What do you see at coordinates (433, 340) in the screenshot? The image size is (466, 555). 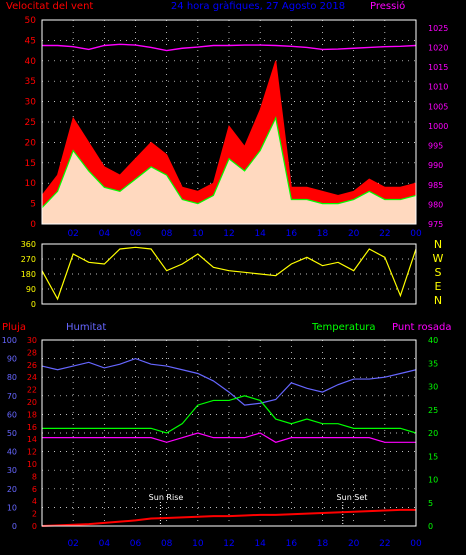 I see `temperature-tick-label: 40` at bounding box center [433, 340].